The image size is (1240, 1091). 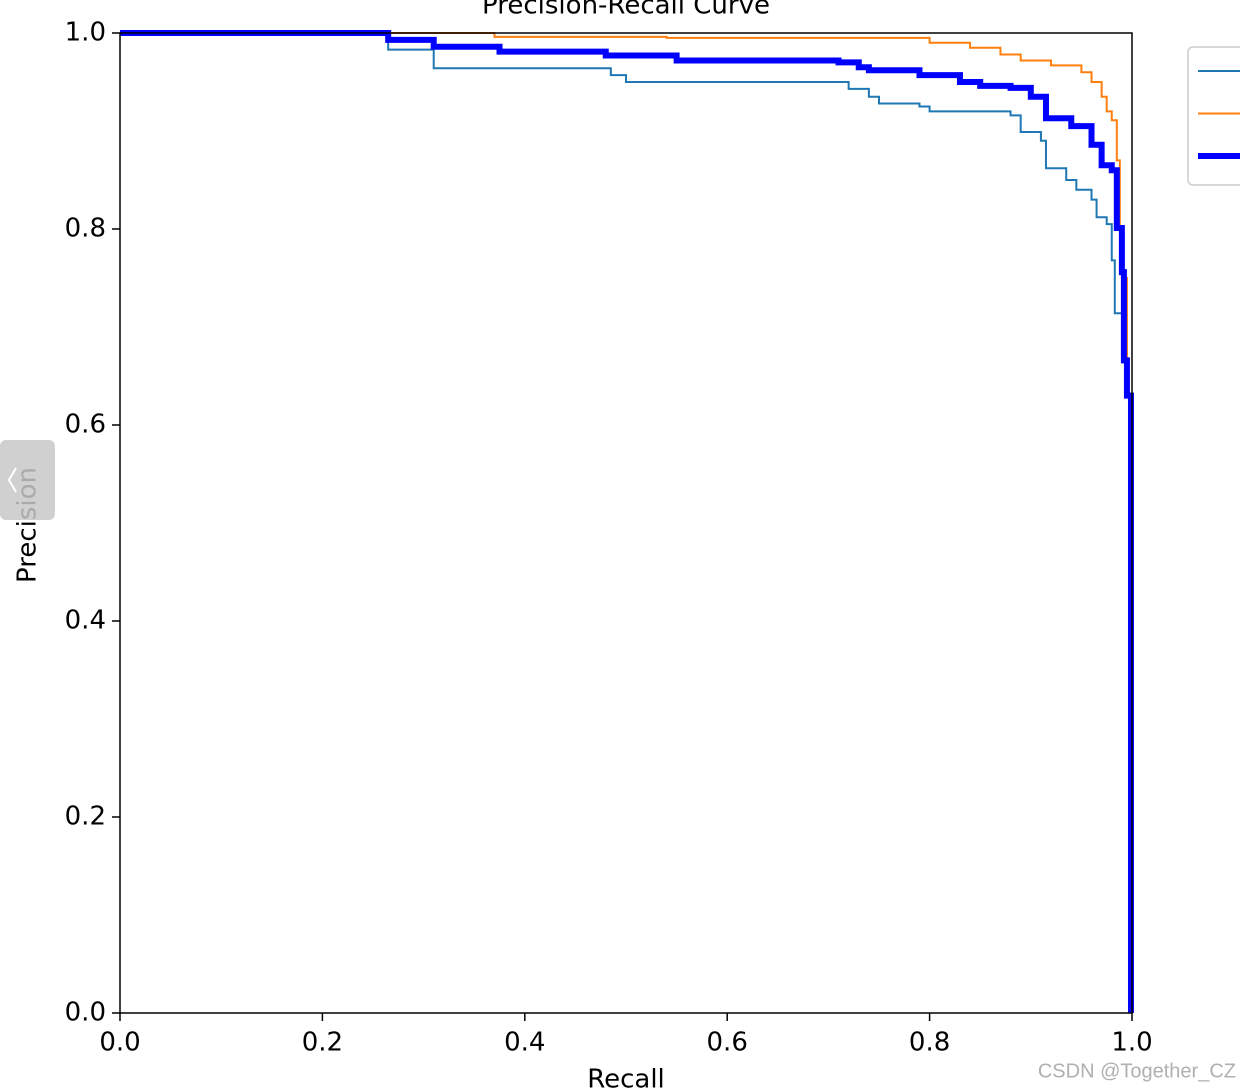 What do you see at coordinates (1131, 1043) in the screenshot?
I see `x-tick-label: 1.0` at bounding box center [1131, 1043].